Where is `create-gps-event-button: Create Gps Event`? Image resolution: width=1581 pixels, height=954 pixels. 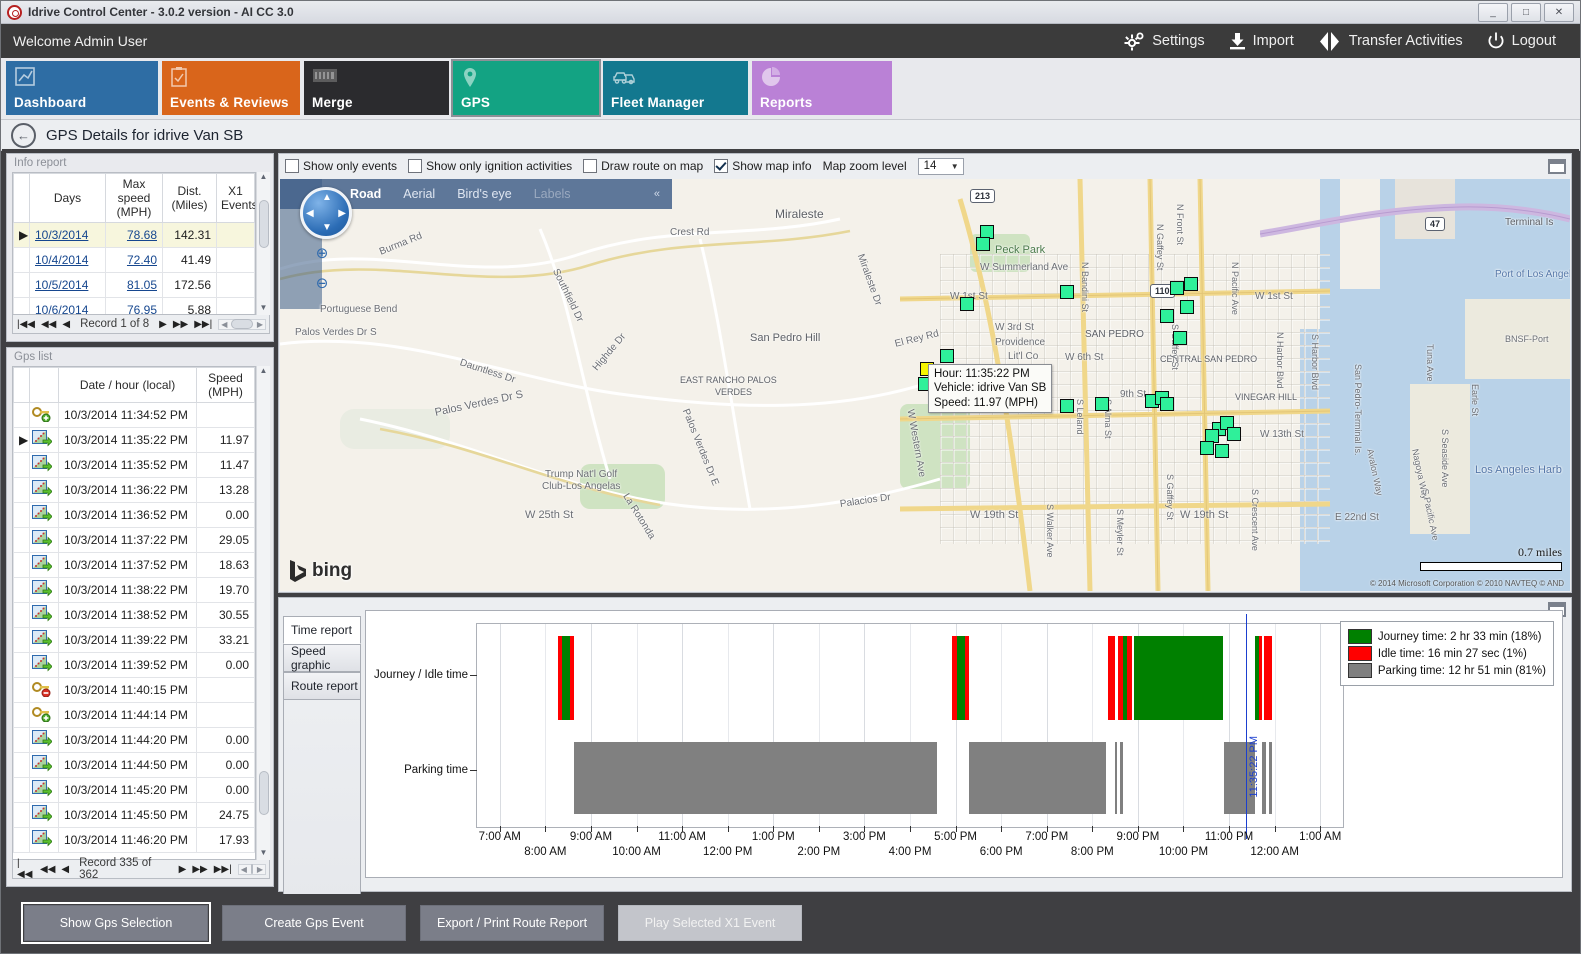
create-gps-event-button: Create Gps Event is located at coordinates (314, 923).